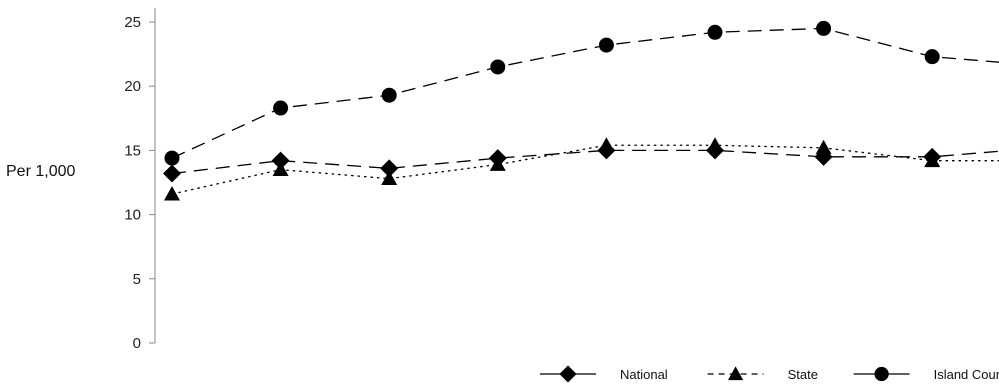 The height and width of the screenshot is (388, 999). What do you see at coordinates (762, 374) in the screenshot?
I see `legend-item-state: State` at bounding box center [762, 374].